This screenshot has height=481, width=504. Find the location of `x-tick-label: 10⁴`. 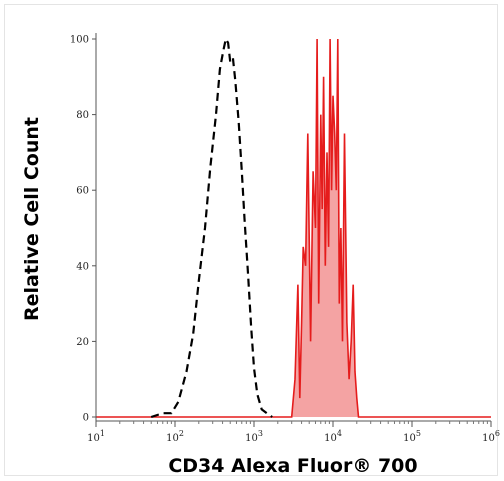

x-tick-label: 10⁴ is located at coordinates (333, 436).